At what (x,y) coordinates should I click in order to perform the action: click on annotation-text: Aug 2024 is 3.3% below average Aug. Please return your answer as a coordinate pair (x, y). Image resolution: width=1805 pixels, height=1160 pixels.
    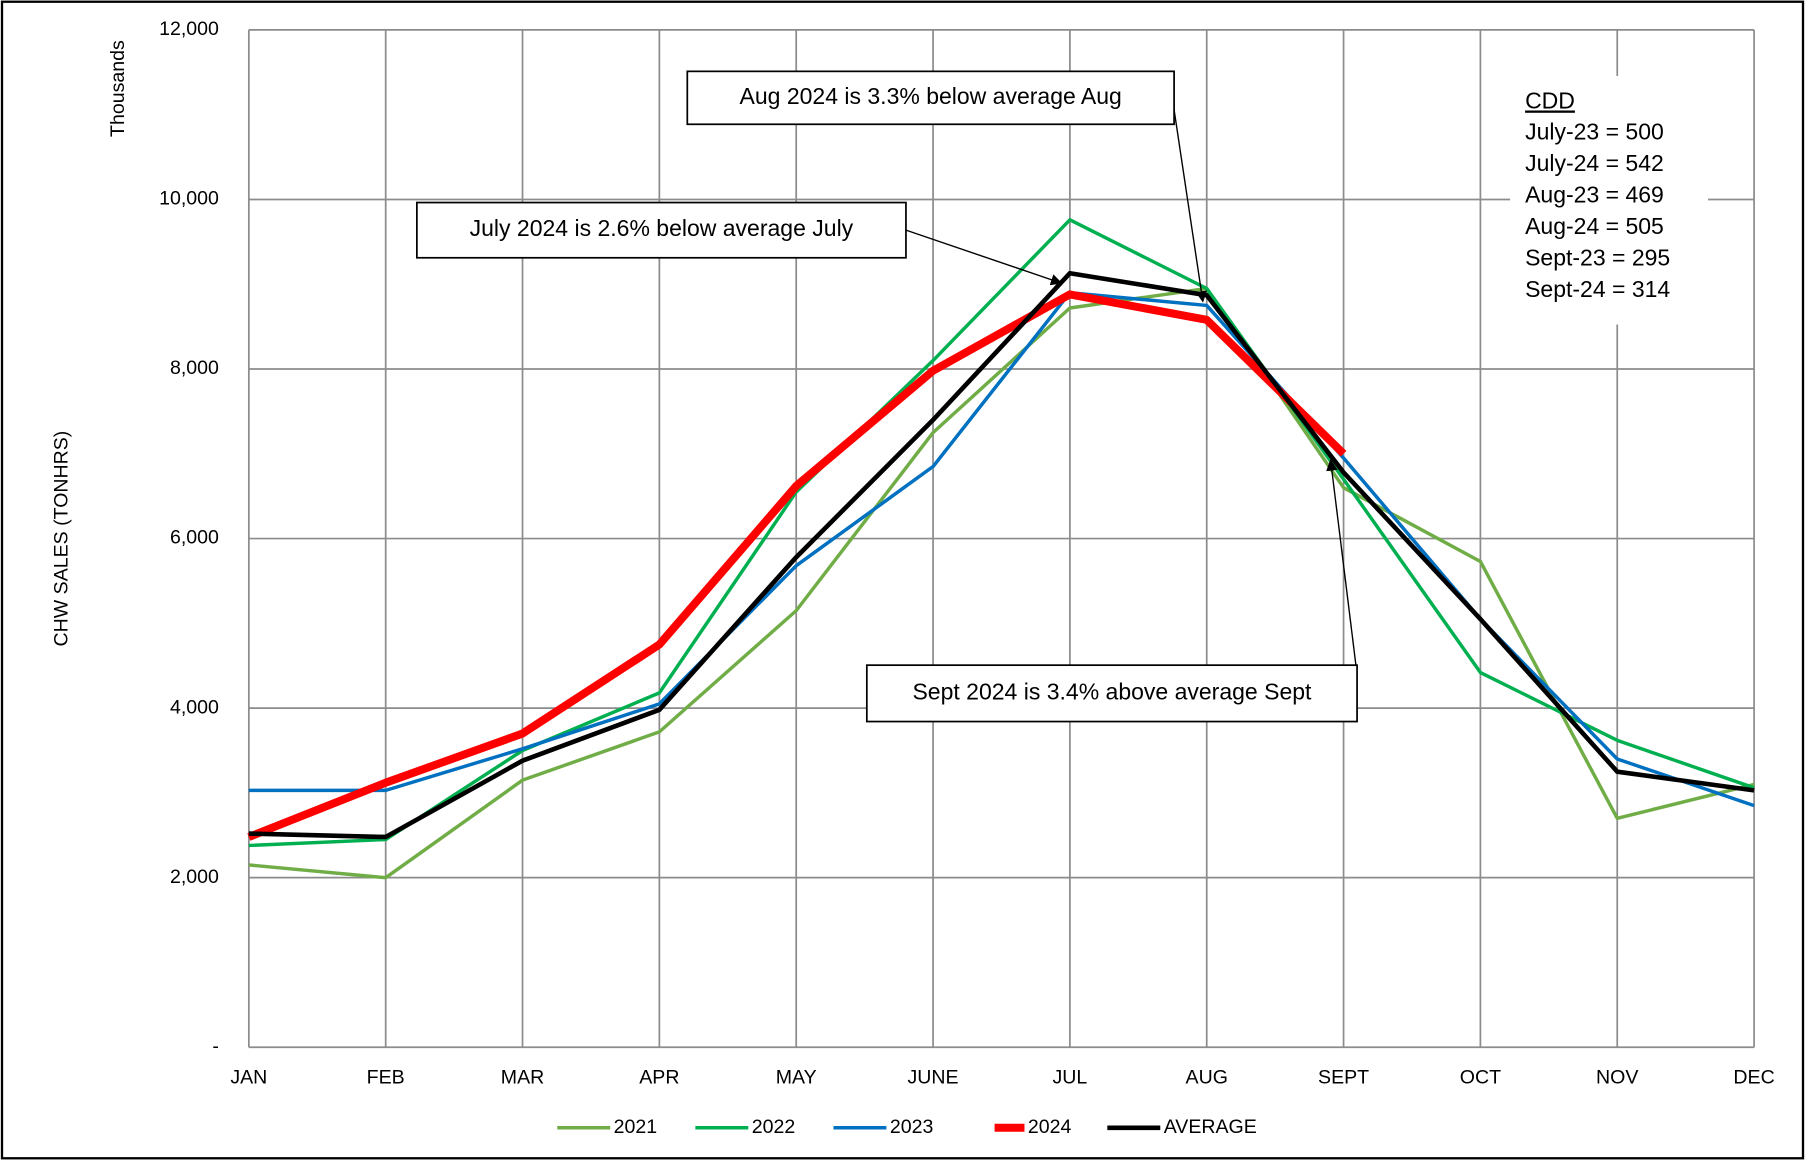
    Looking at the image, I should click on (931, 96).